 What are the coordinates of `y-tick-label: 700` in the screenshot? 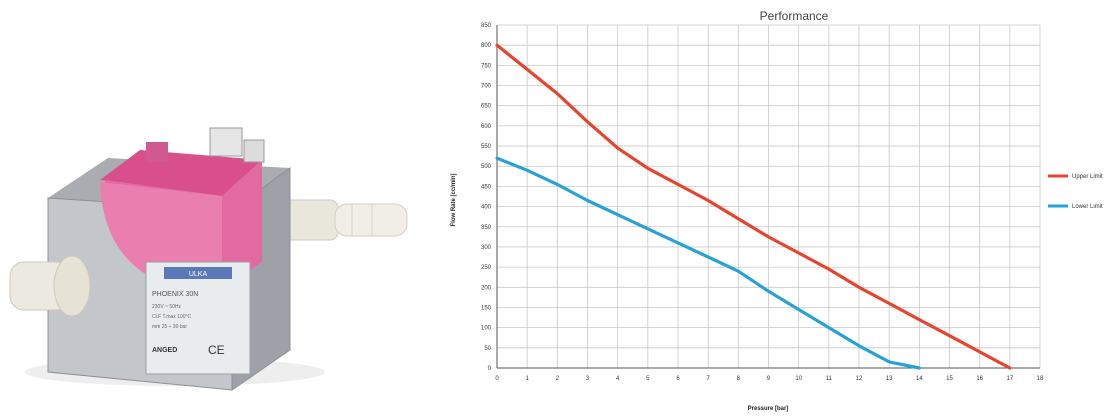 It's located at (486, 87).